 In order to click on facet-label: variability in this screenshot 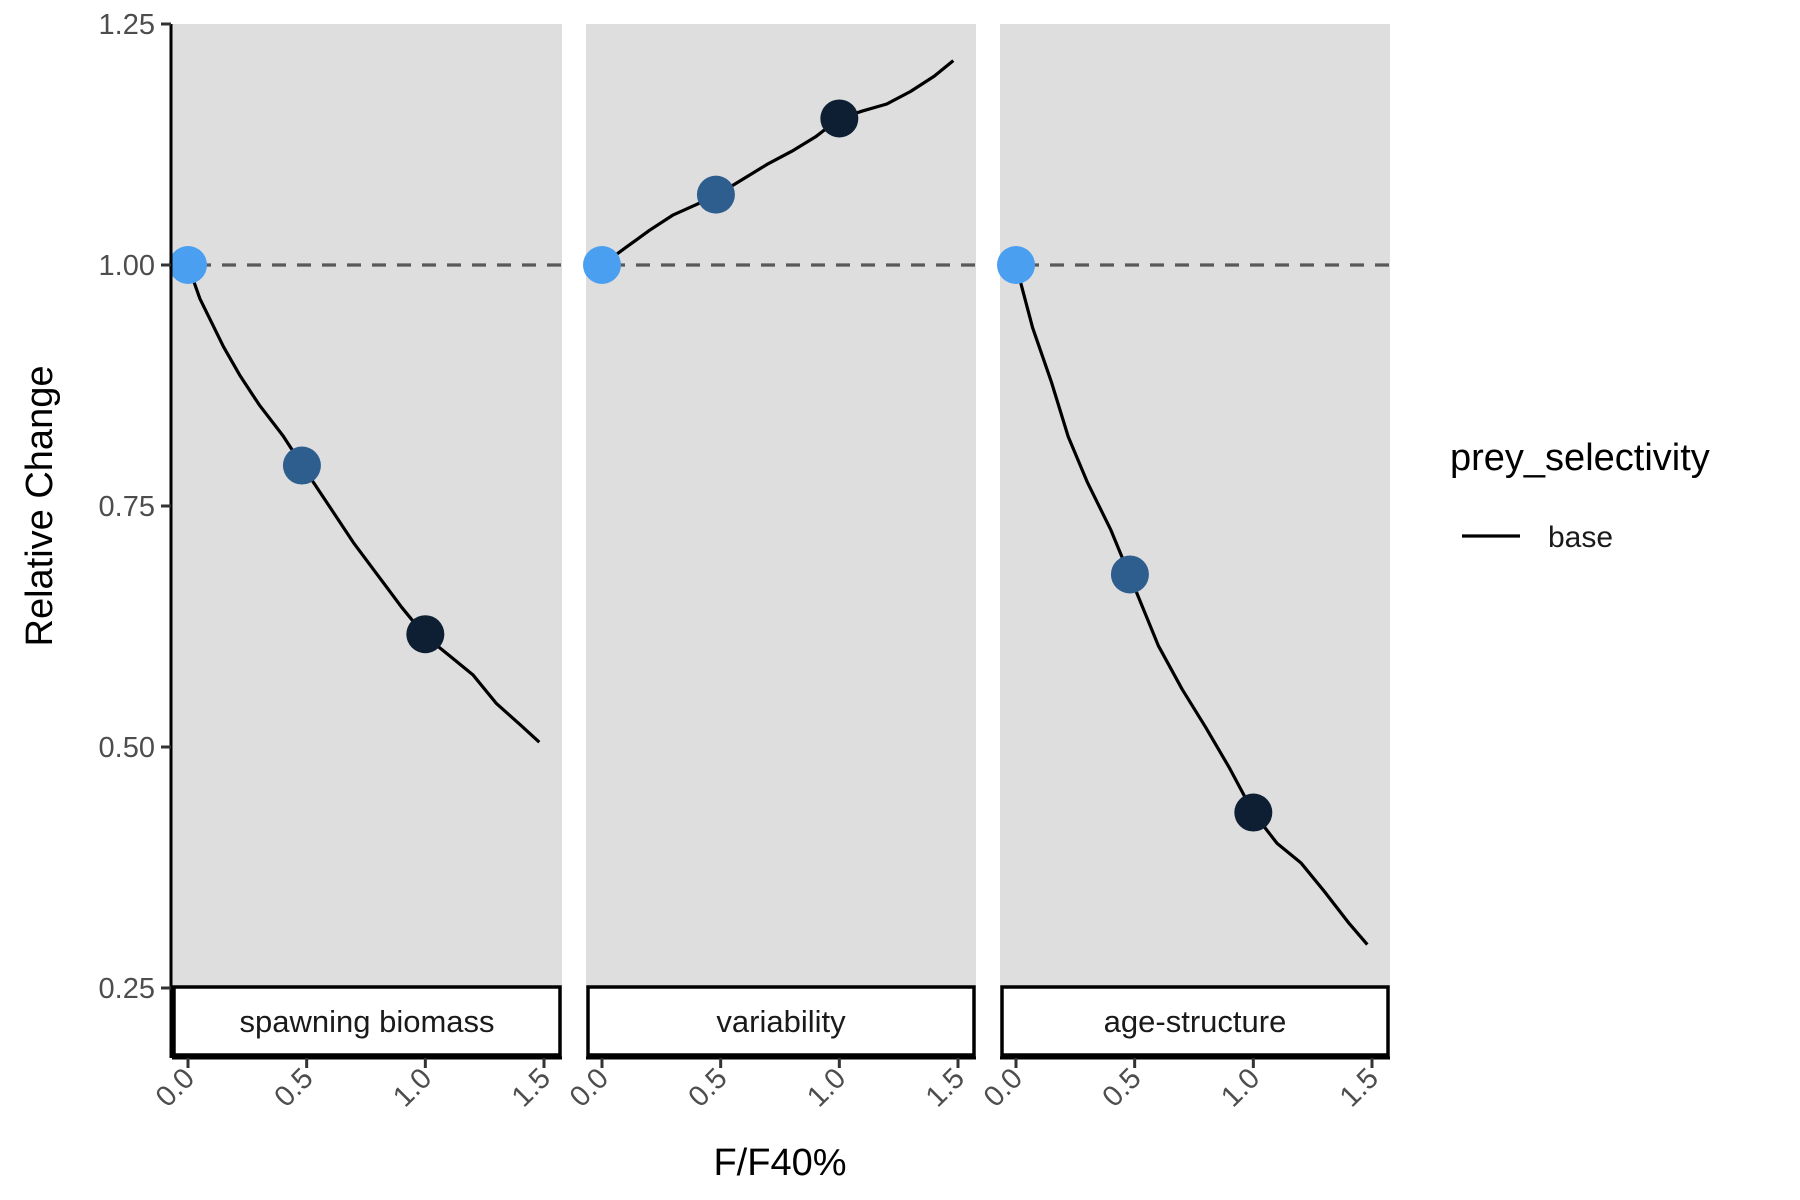, I will do `click(781, 1021)`.